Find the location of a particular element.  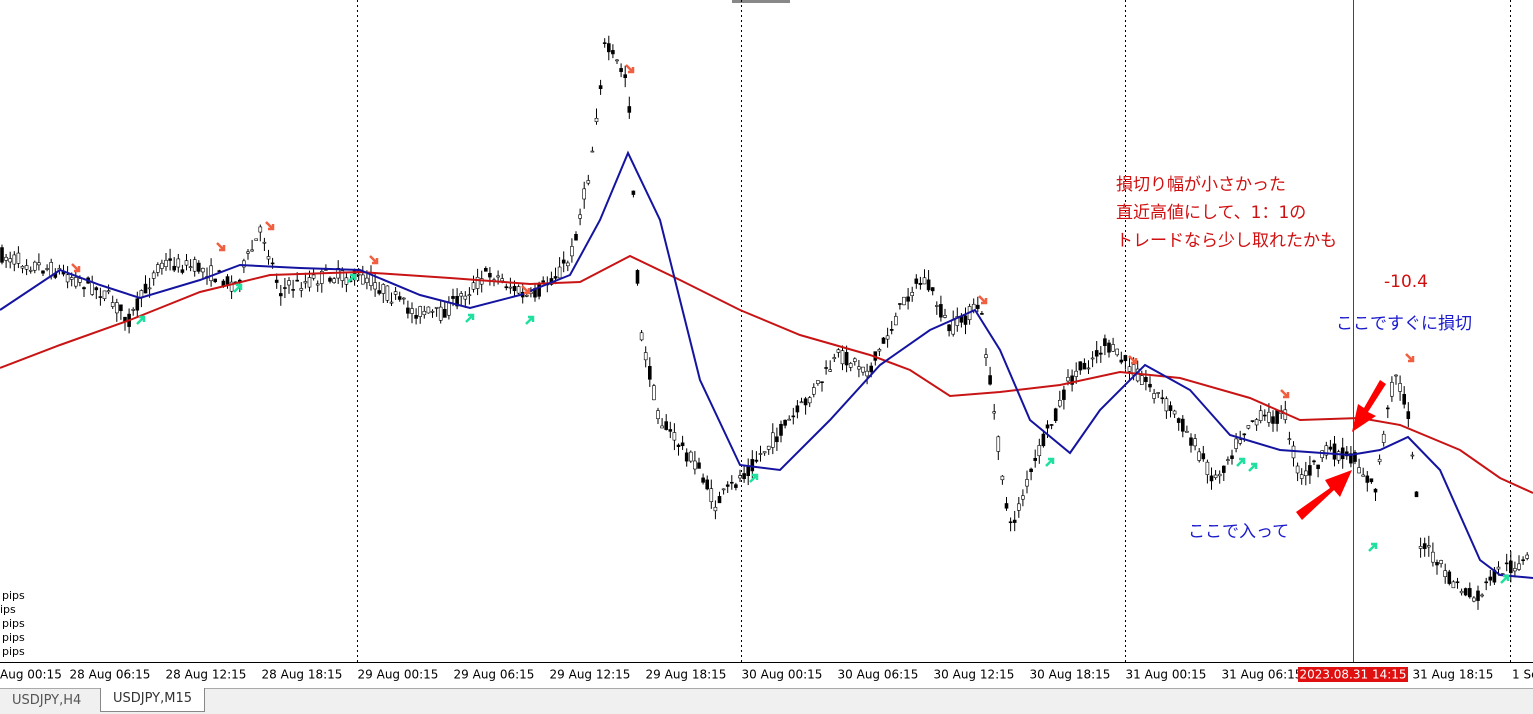

x-tick-label: 30 Aug 18:15 is located at coordinates (1070, 675).